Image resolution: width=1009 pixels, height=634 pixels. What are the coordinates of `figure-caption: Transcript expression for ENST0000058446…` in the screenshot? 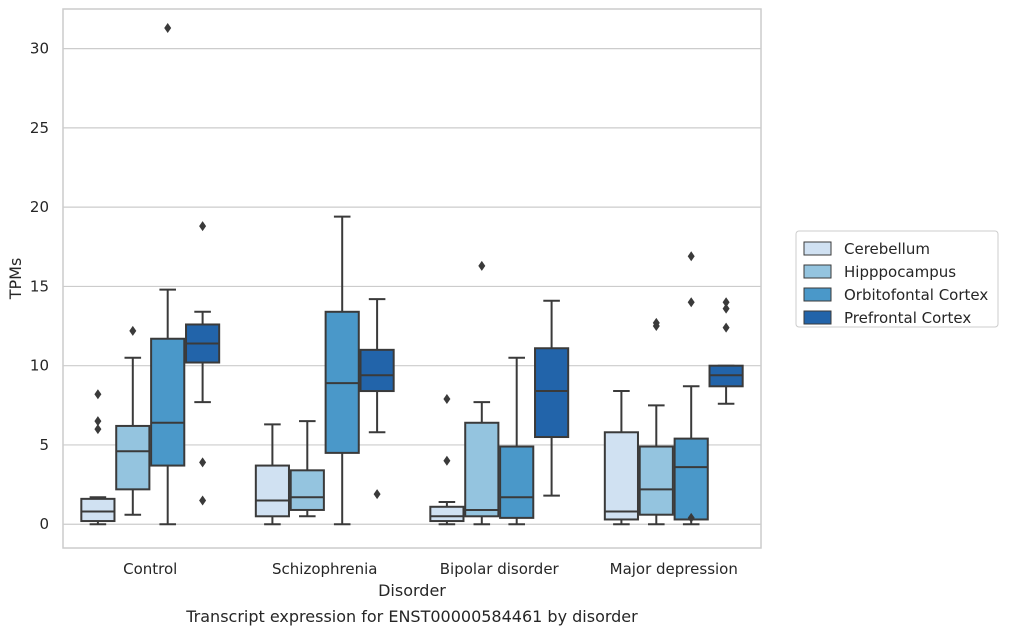 It's located at (411, 616).